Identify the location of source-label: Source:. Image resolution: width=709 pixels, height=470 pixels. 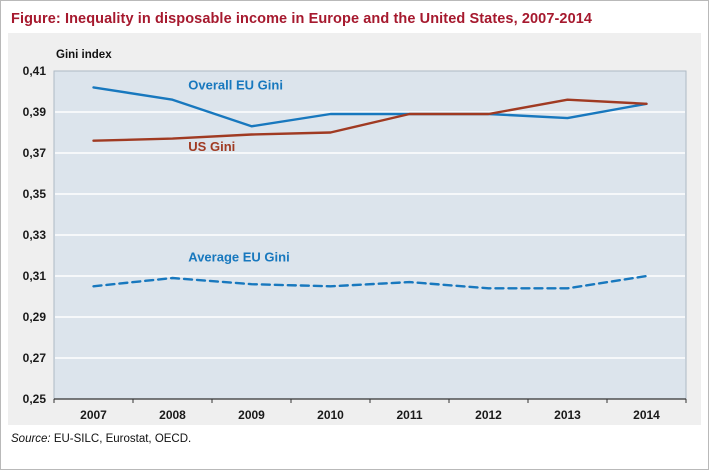
(31, 439).